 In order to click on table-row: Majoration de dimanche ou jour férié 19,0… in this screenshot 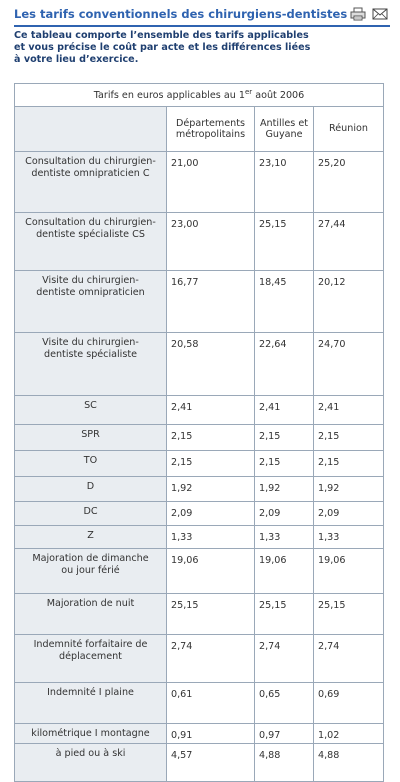, I will do `click(199, 571)`.